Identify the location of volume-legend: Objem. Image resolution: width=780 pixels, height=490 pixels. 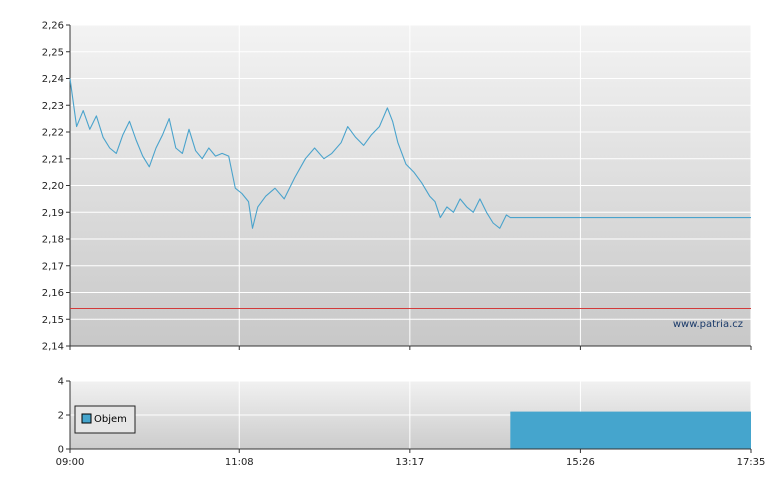
(105, 419).